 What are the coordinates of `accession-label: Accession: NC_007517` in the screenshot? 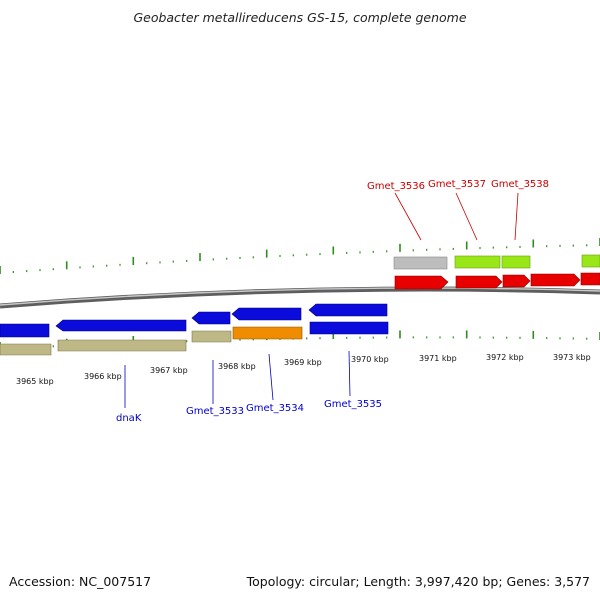 It's located at (80, 581).